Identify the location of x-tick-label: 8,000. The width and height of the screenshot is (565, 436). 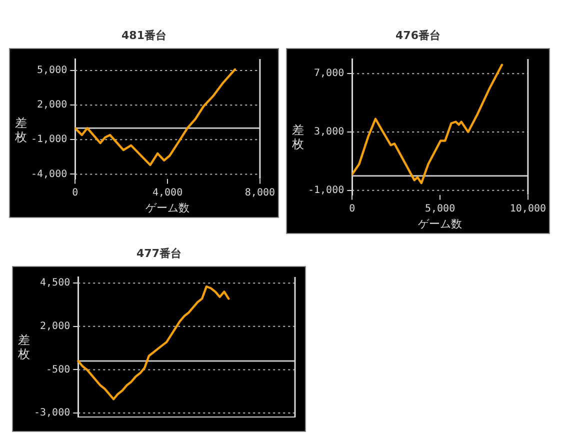
(260, 192).